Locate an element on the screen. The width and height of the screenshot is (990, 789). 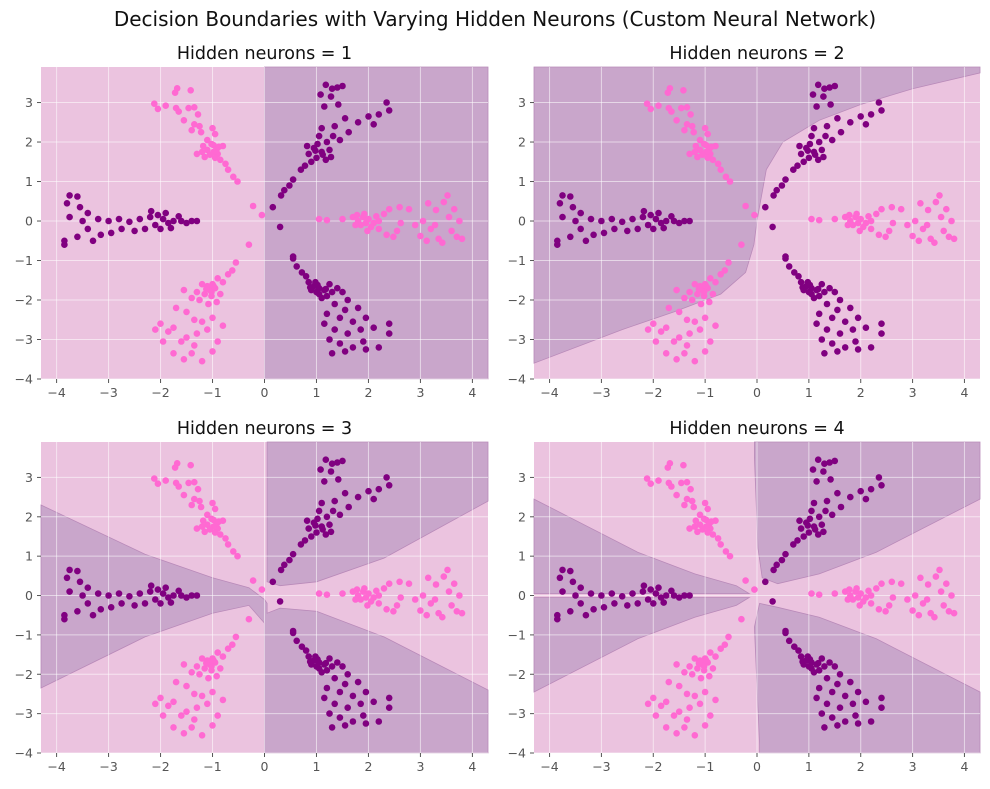
plot4-decision-region is located at coordinates (642, 645).